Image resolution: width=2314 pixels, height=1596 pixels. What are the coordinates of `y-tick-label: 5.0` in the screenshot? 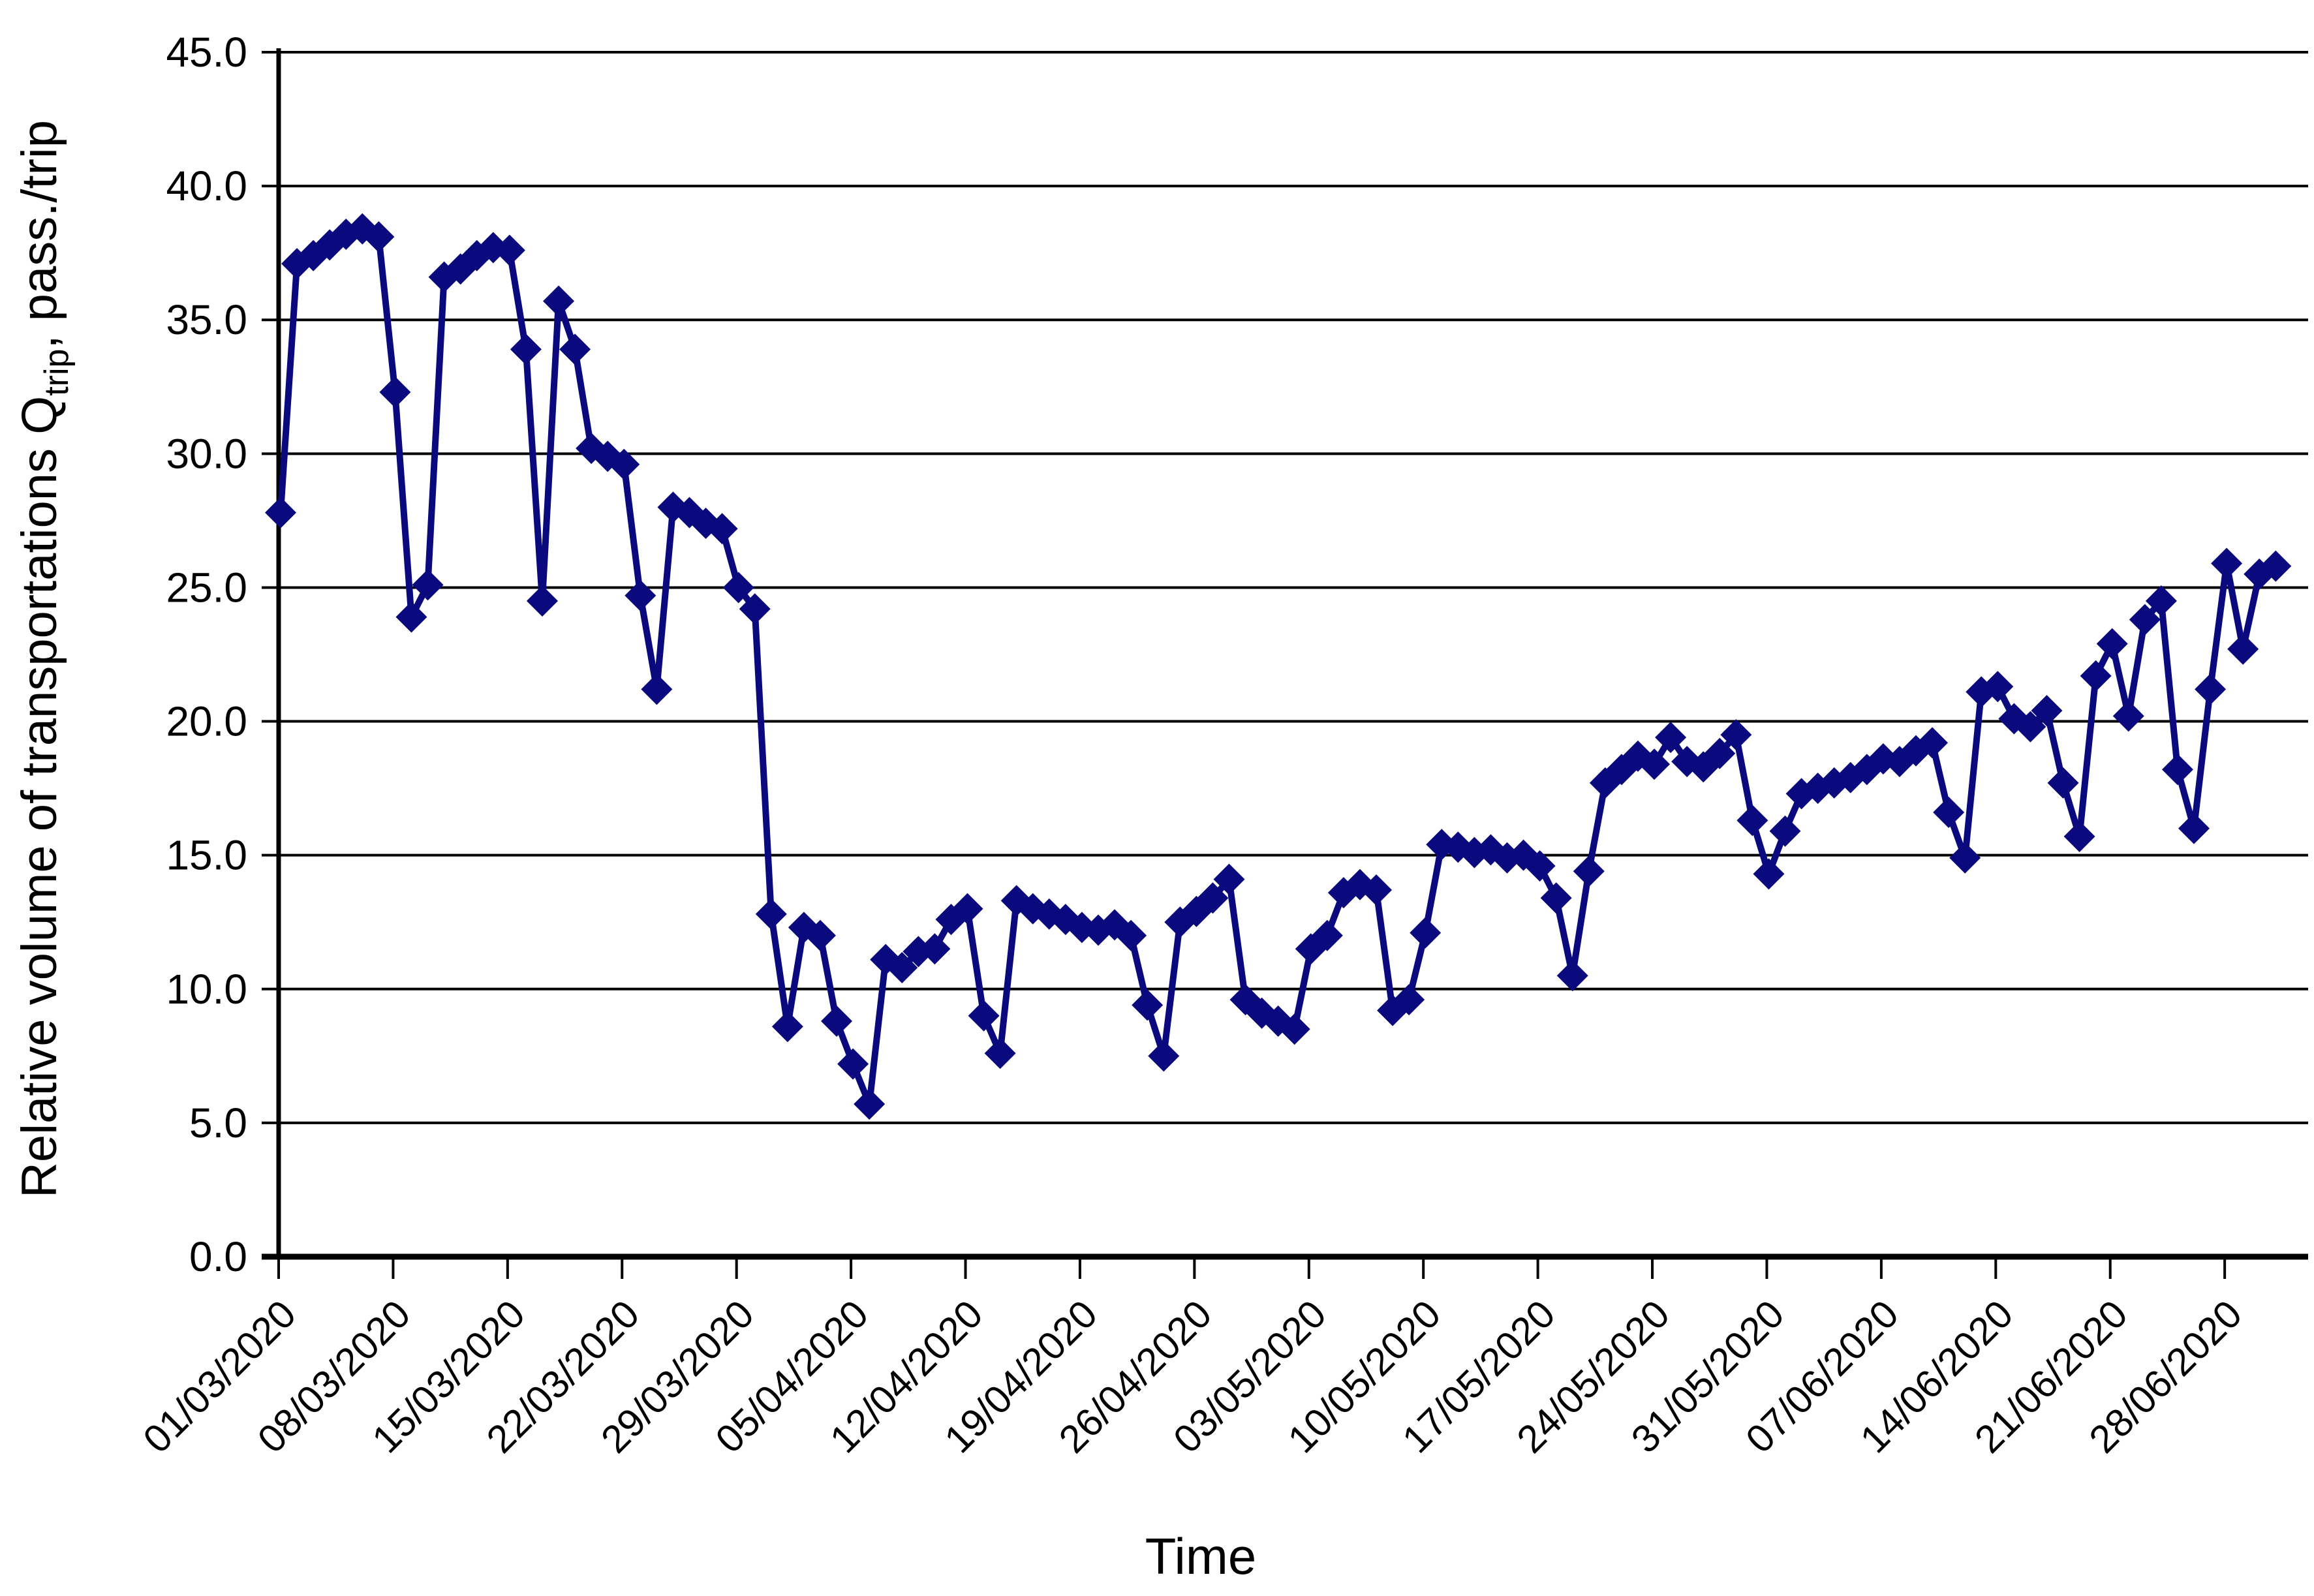 It's located at (218, 1122).